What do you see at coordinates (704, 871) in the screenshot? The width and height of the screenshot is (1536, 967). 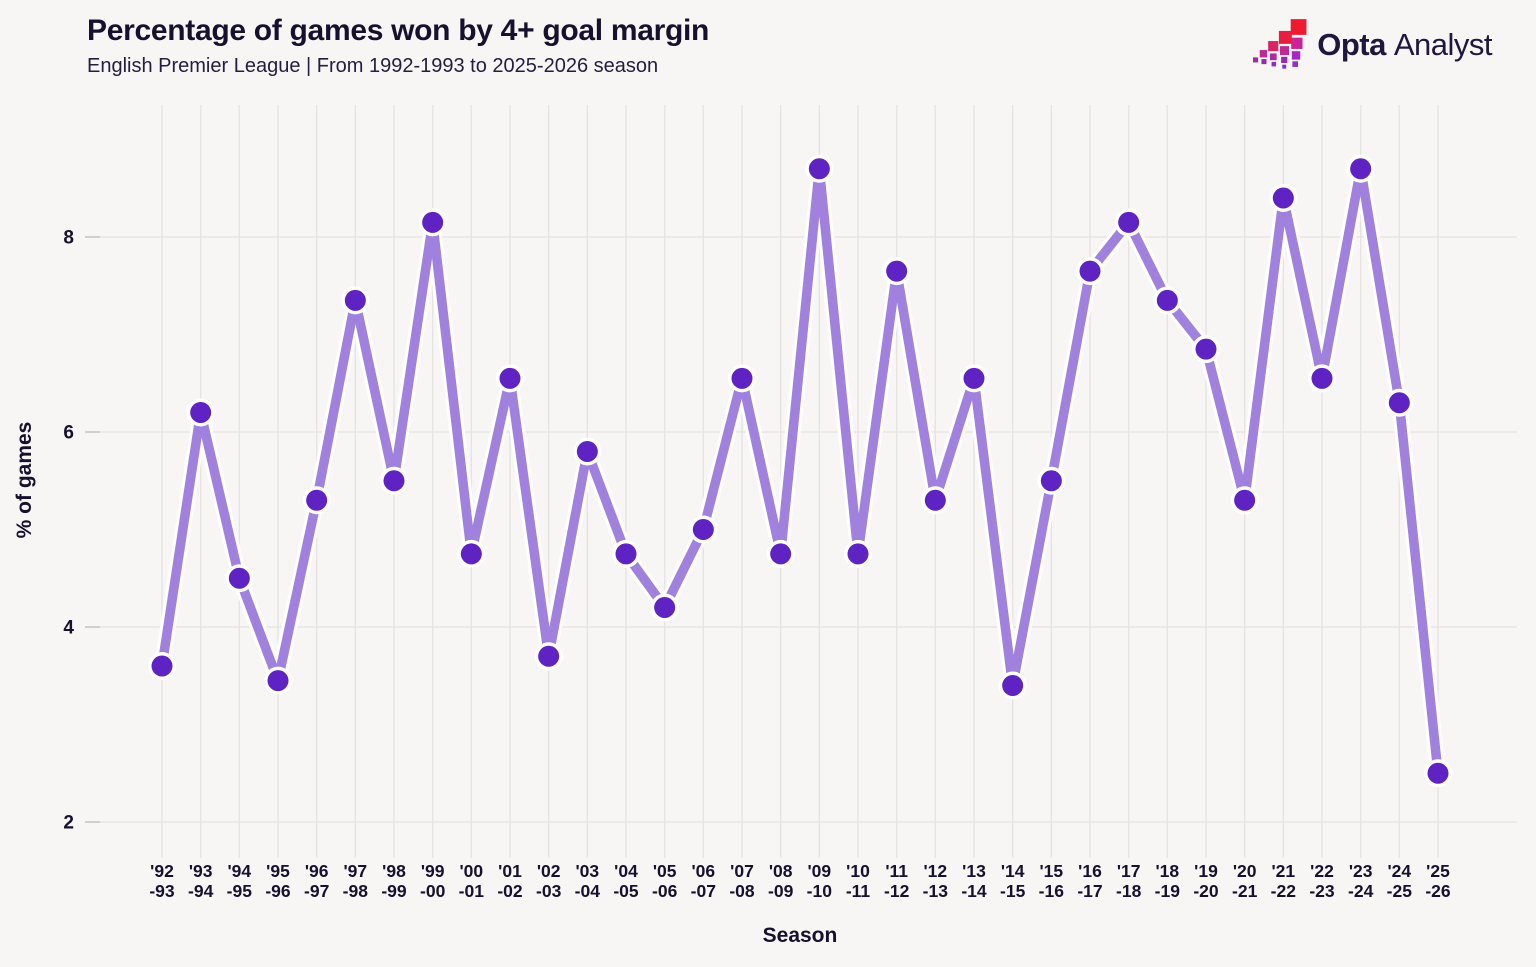 I see `x-axis-tick-label: '06` at bounding box center [704, 871].